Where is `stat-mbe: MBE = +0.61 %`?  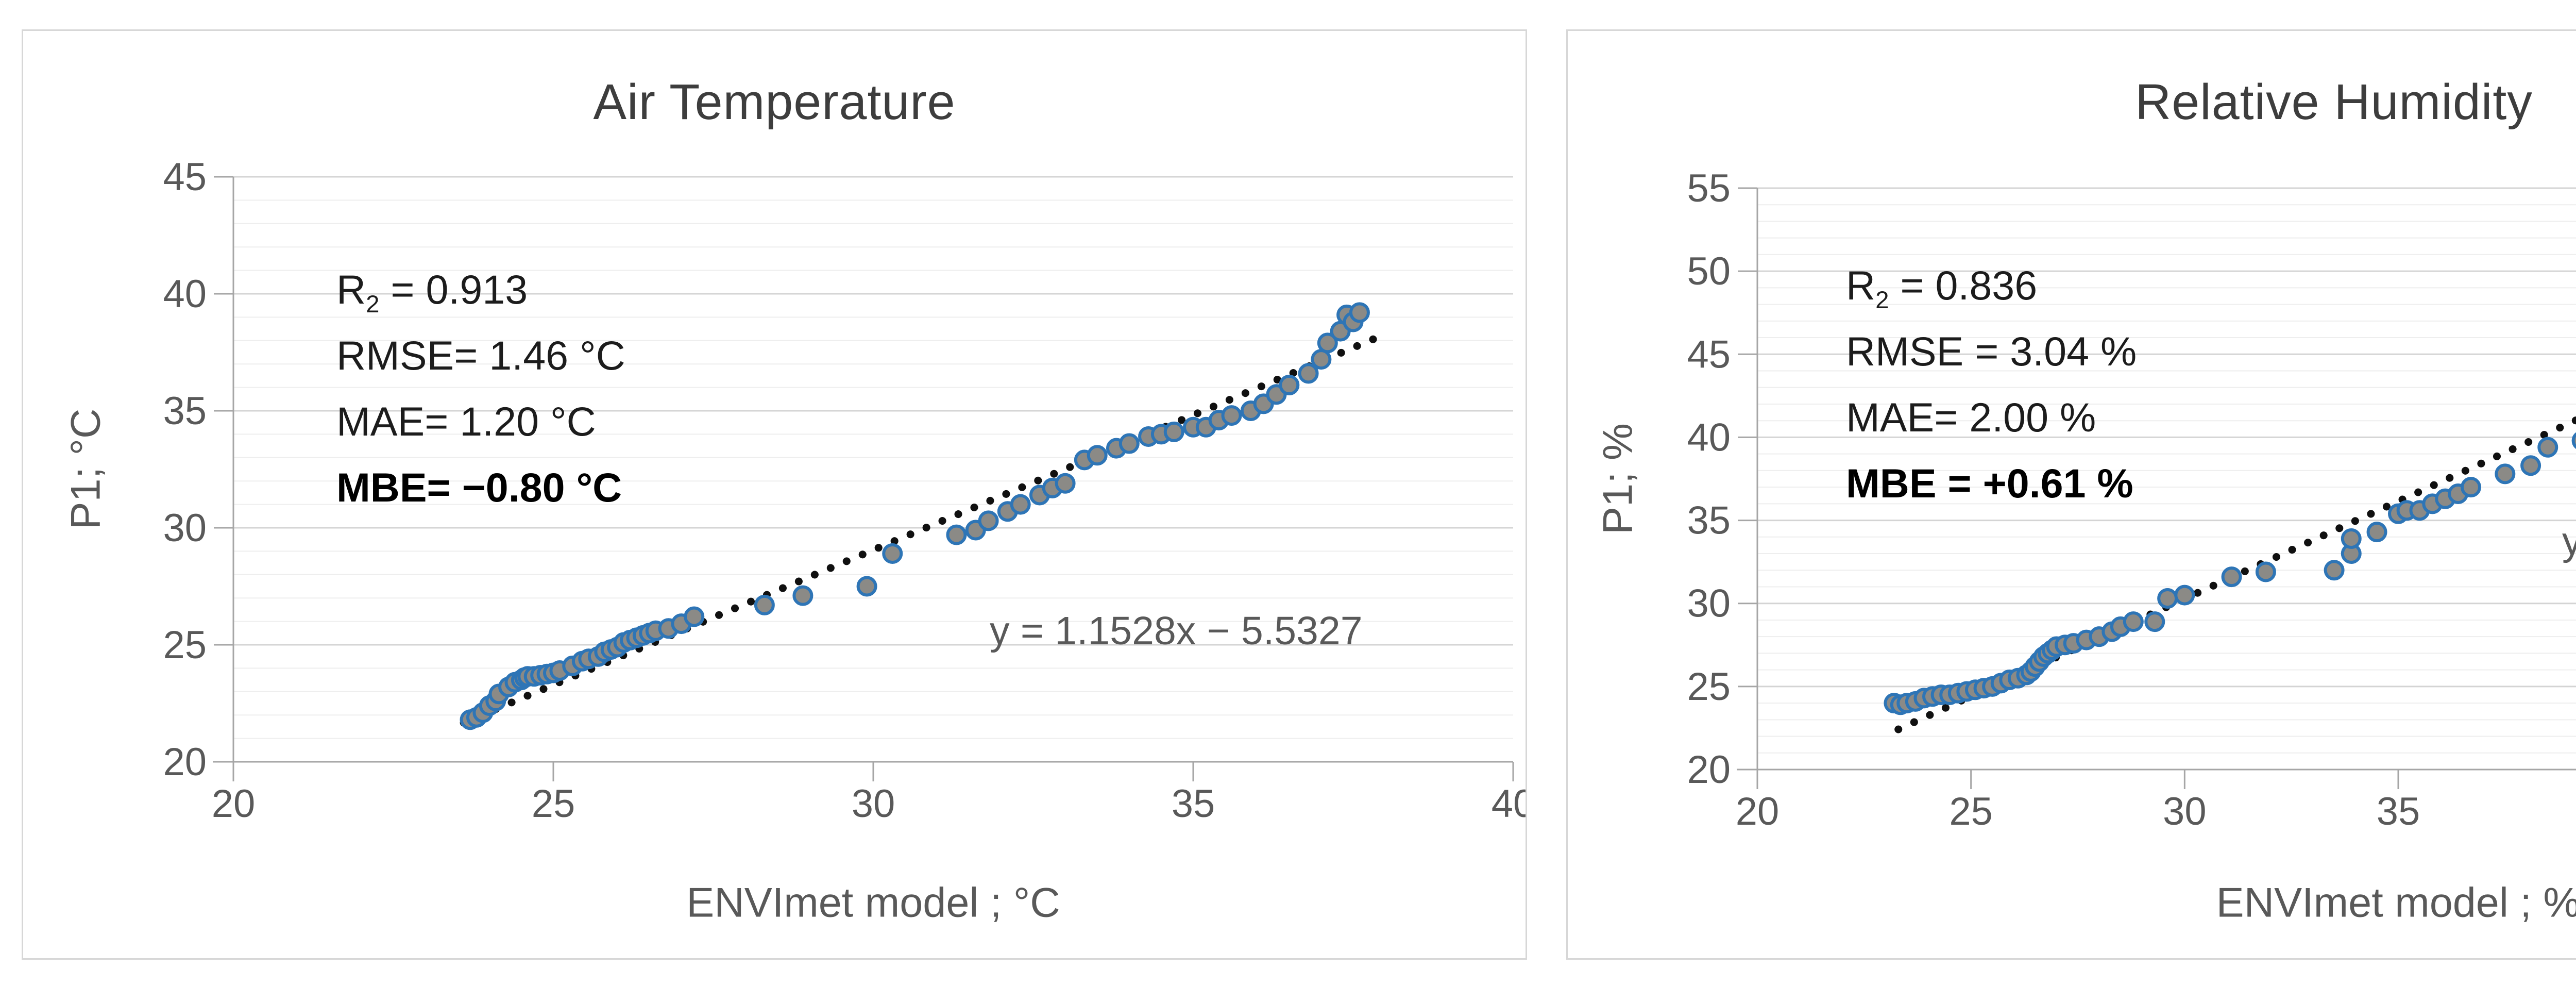 stat-mbe: MBE = +0.61 % is located at coordinates (1989, 483).